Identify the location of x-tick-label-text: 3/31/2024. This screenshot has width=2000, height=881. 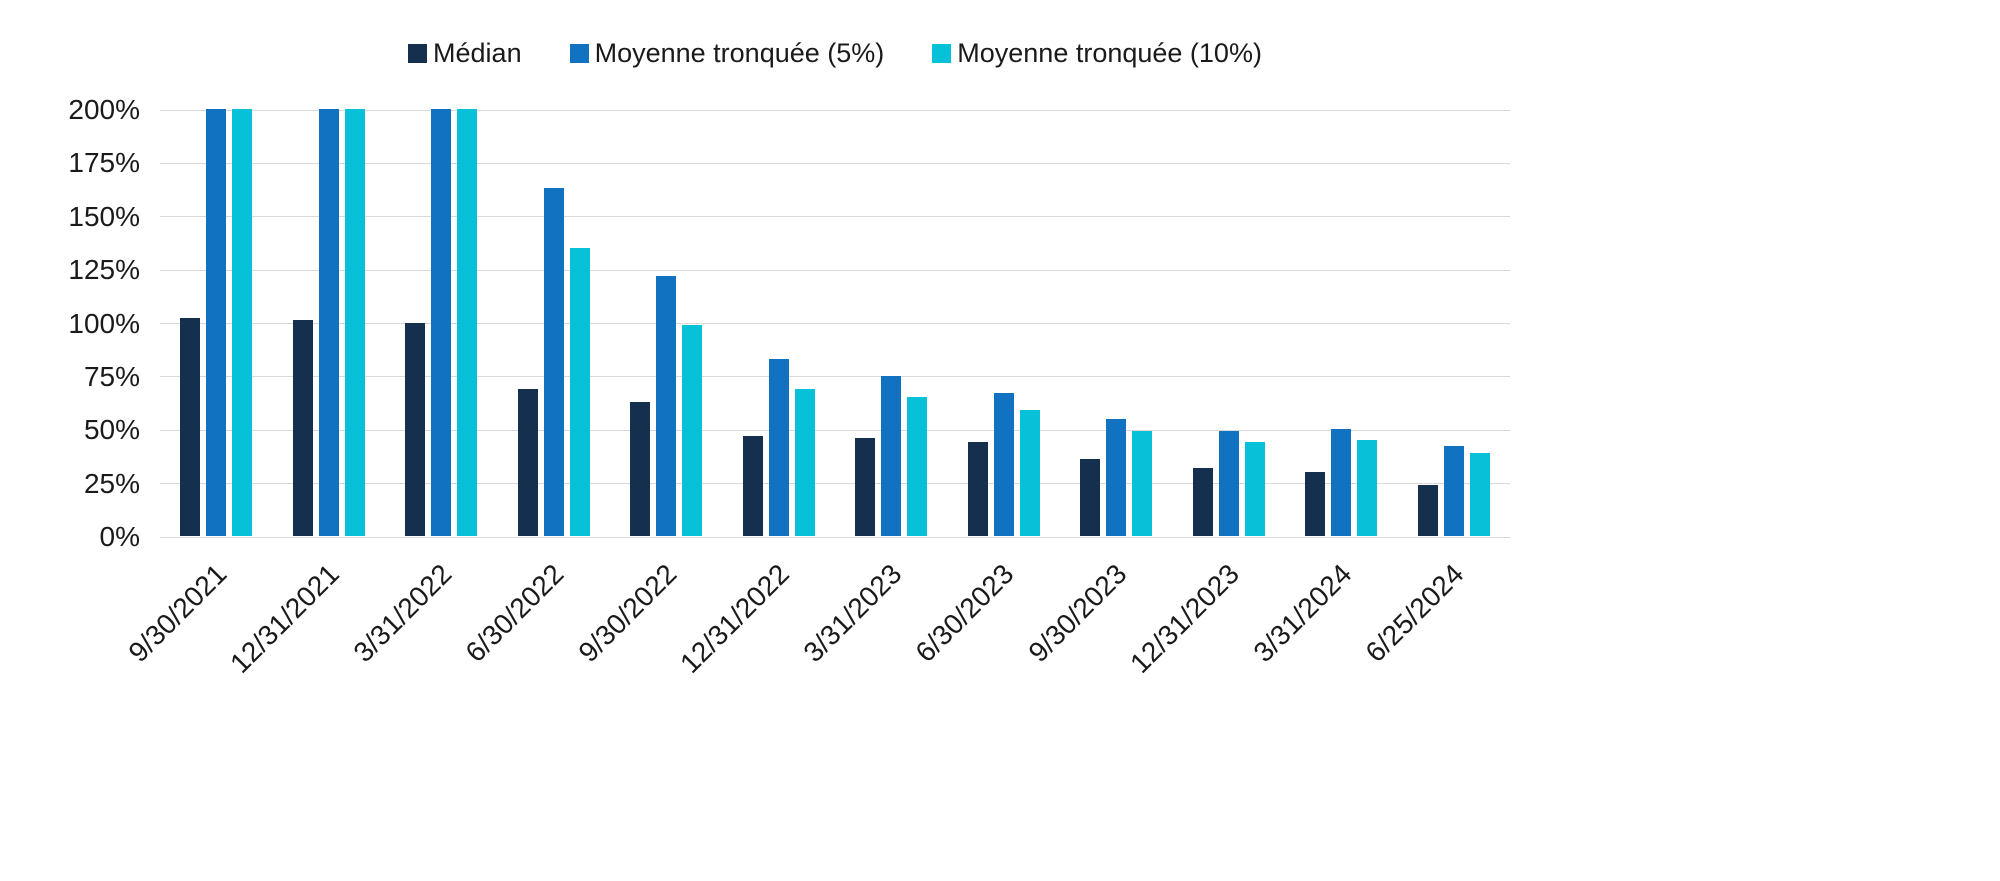
(1302, 613).